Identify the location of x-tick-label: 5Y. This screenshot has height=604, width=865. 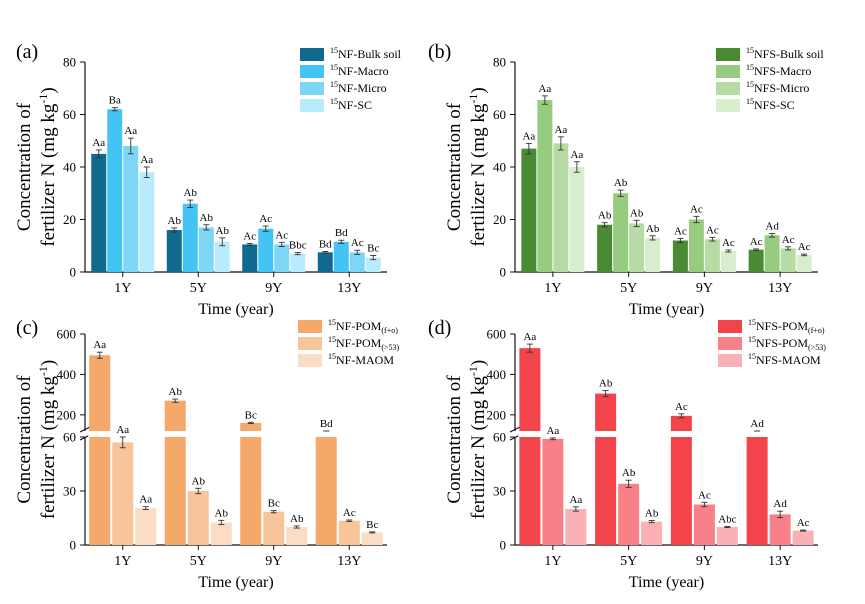
(628, 561).